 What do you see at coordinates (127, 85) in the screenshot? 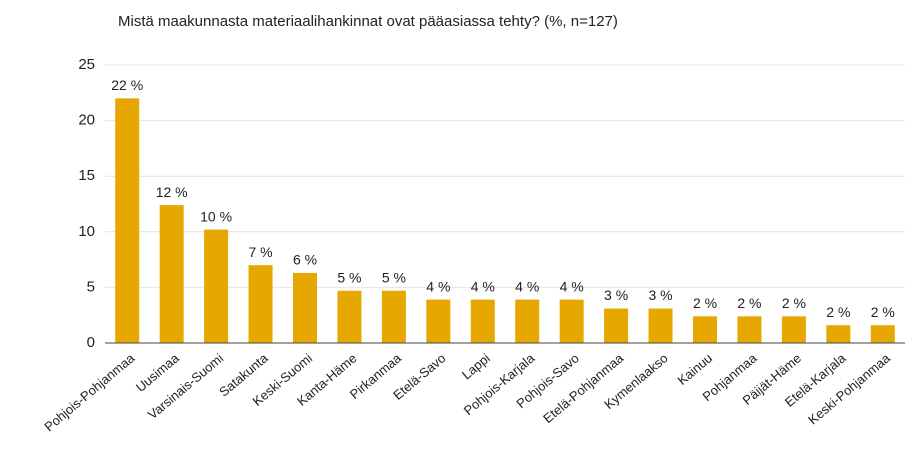
I see `value-label: 22 %` at bounding box center [127, 85].